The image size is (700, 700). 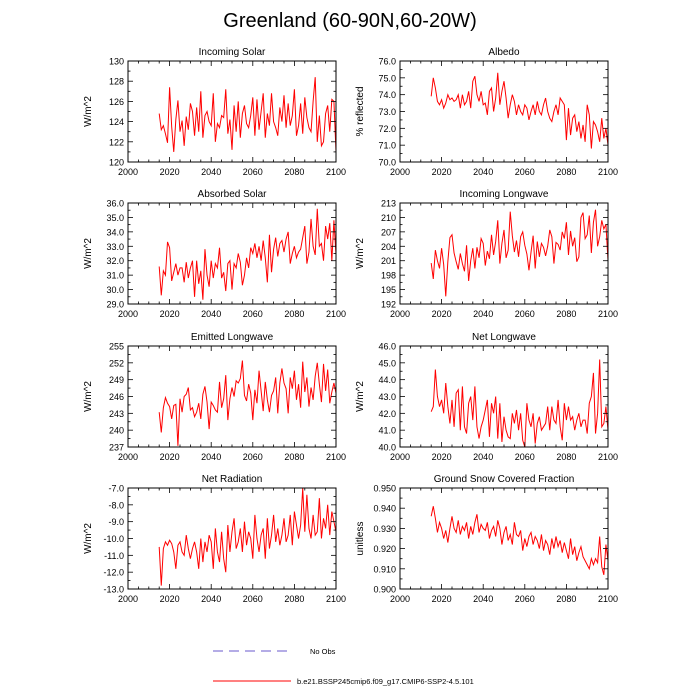 I want to click on panel-title: Incoming Solar, so click(x=232, y=52).